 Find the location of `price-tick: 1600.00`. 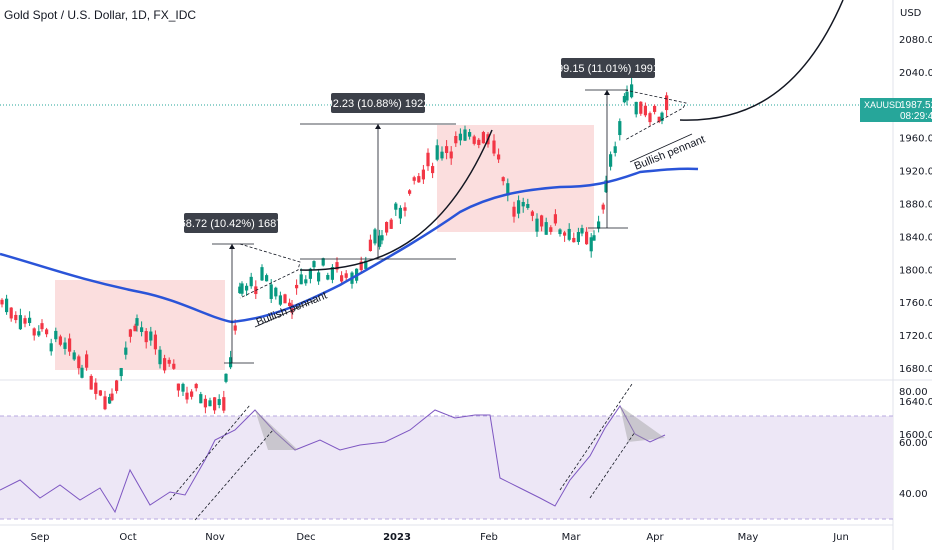

price-tick: 1600.00 is located at coordinates (915, 435).